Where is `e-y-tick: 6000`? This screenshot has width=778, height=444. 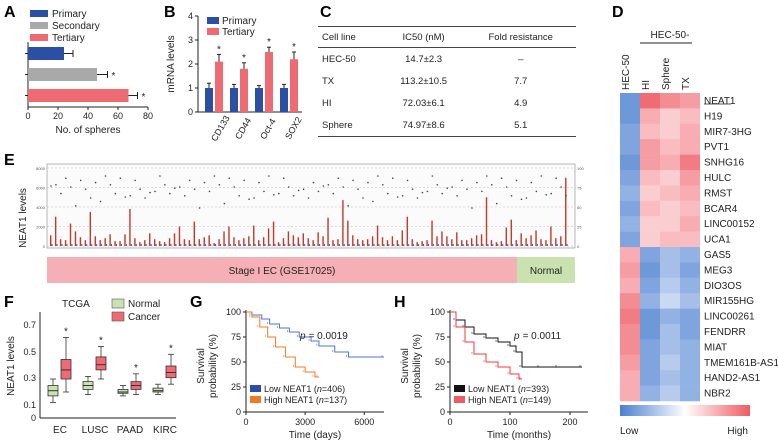
e-y-tick: 6000 is located at coordinates (41, 188).